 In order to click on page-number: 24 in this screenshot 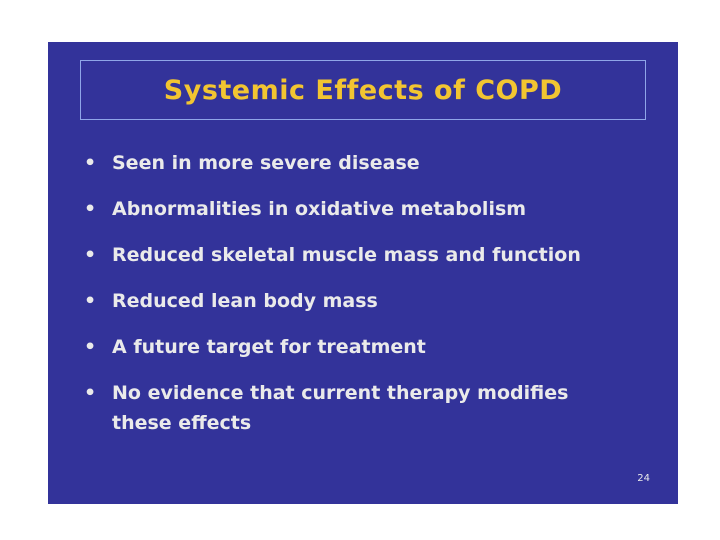, I will do `click(643, 478)`.